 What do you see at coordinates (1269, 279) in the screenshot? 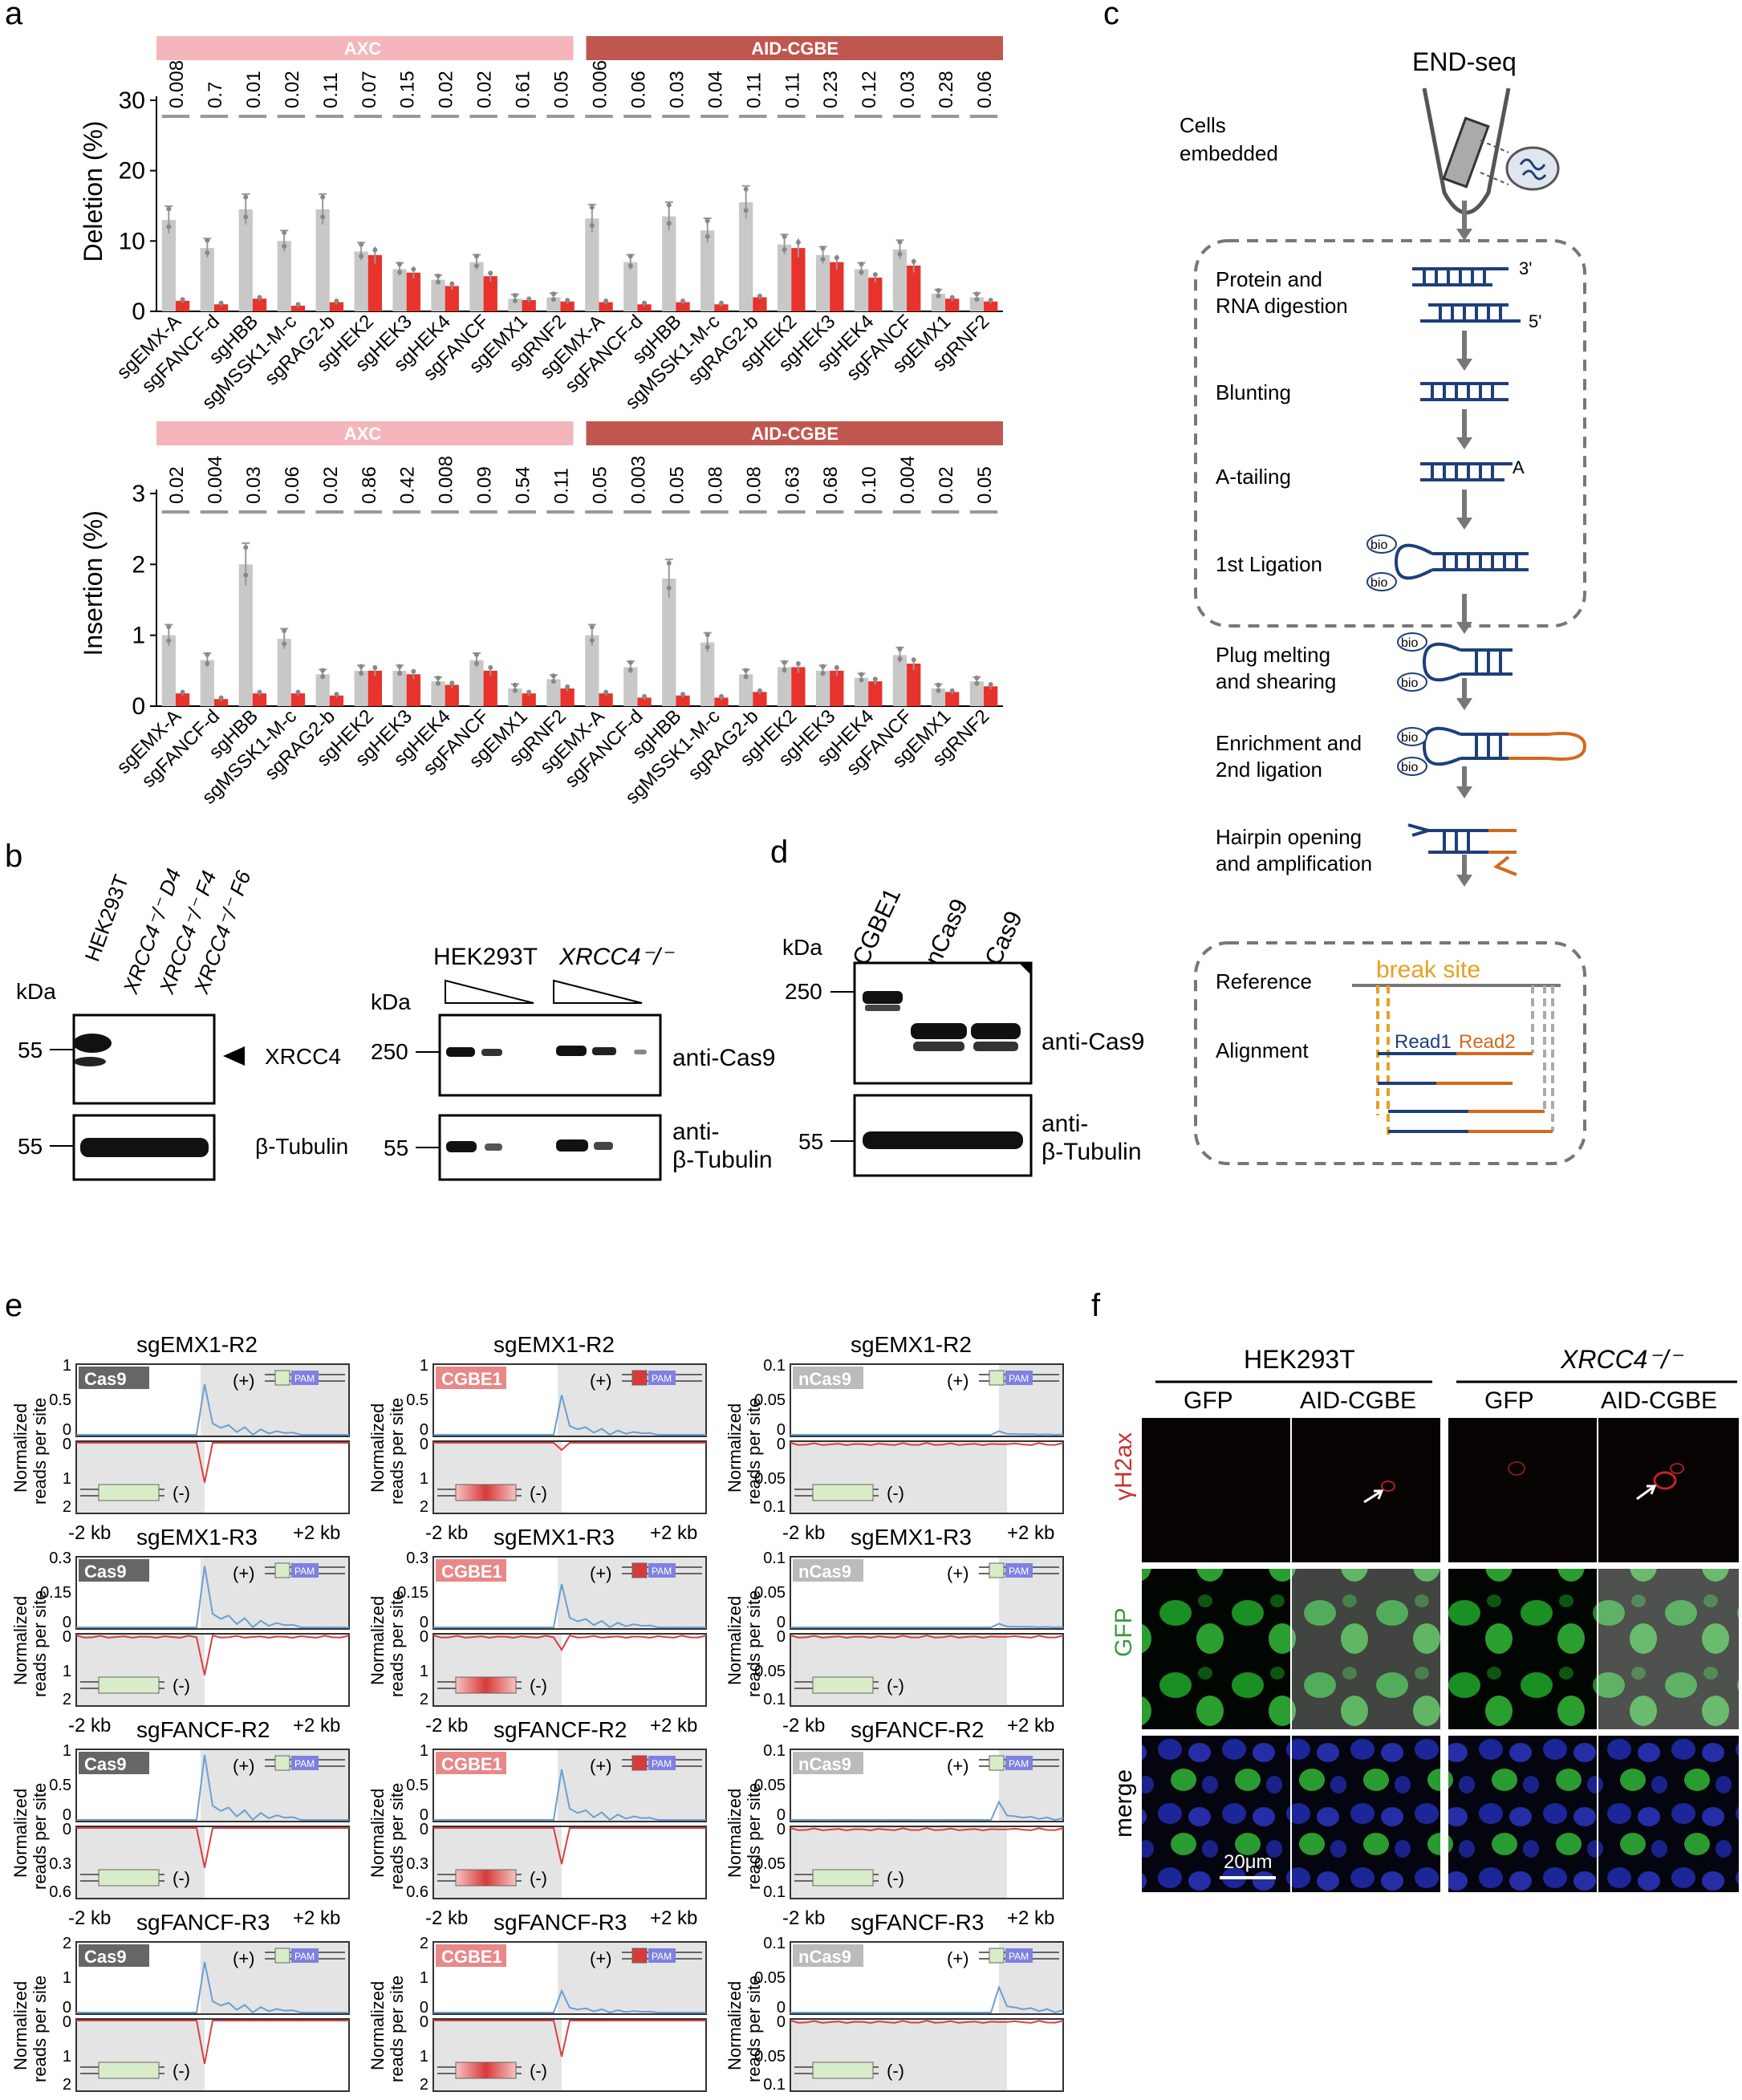
I see `step-label: Protein and` at bounding box center [1269, 279].